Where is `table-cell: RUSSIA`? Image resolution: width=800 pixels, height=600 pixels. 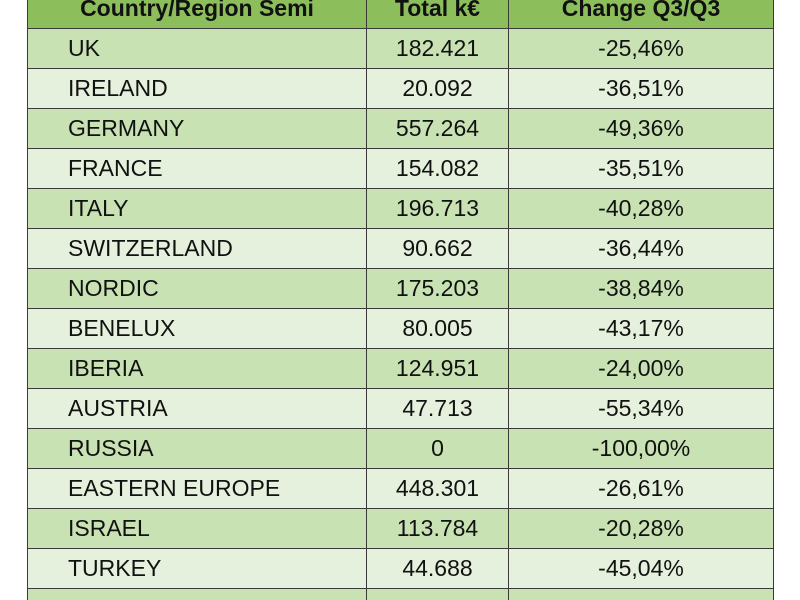
table-cell: RUSSIA is located at coordinates (197, 448).